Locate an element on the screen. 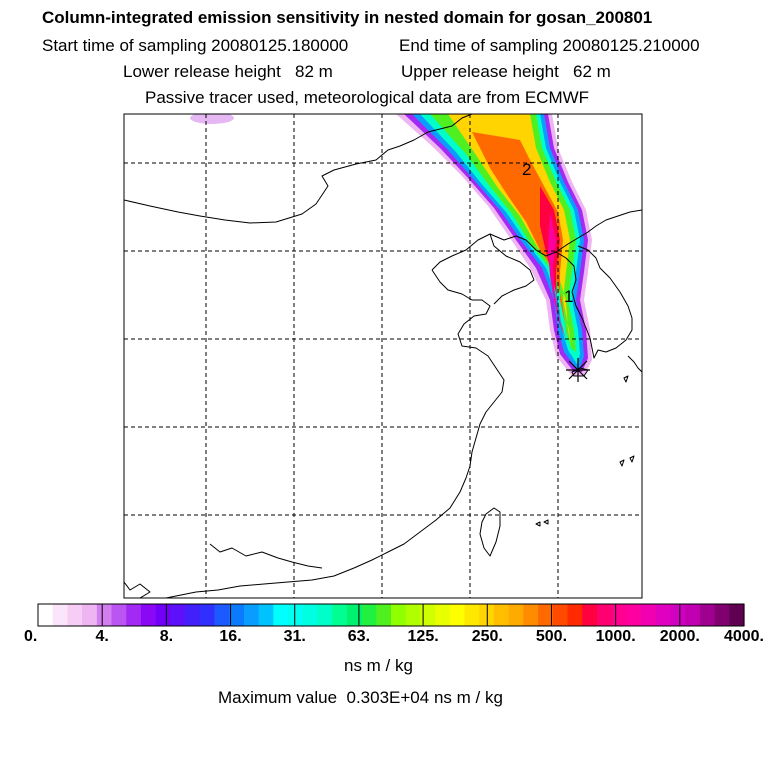 This screenshot has height=768, width=768. release-point-marker is located at coordinates (578, 370).